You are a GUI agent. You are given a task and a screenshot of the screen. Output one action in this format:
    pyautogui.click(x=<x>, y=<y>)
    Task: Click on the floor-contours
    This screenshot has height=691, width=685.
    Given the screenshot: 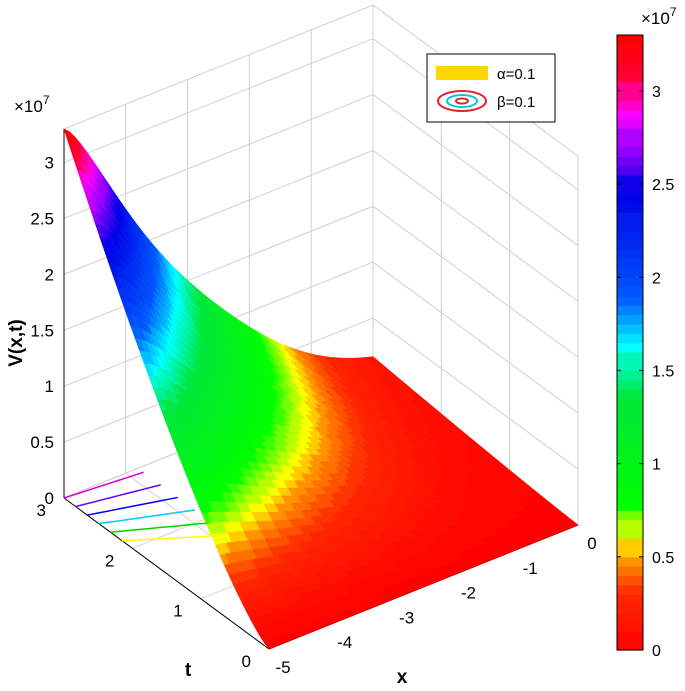 What is the action you would take?
    pyautogui.click(x=146, y=506)
    